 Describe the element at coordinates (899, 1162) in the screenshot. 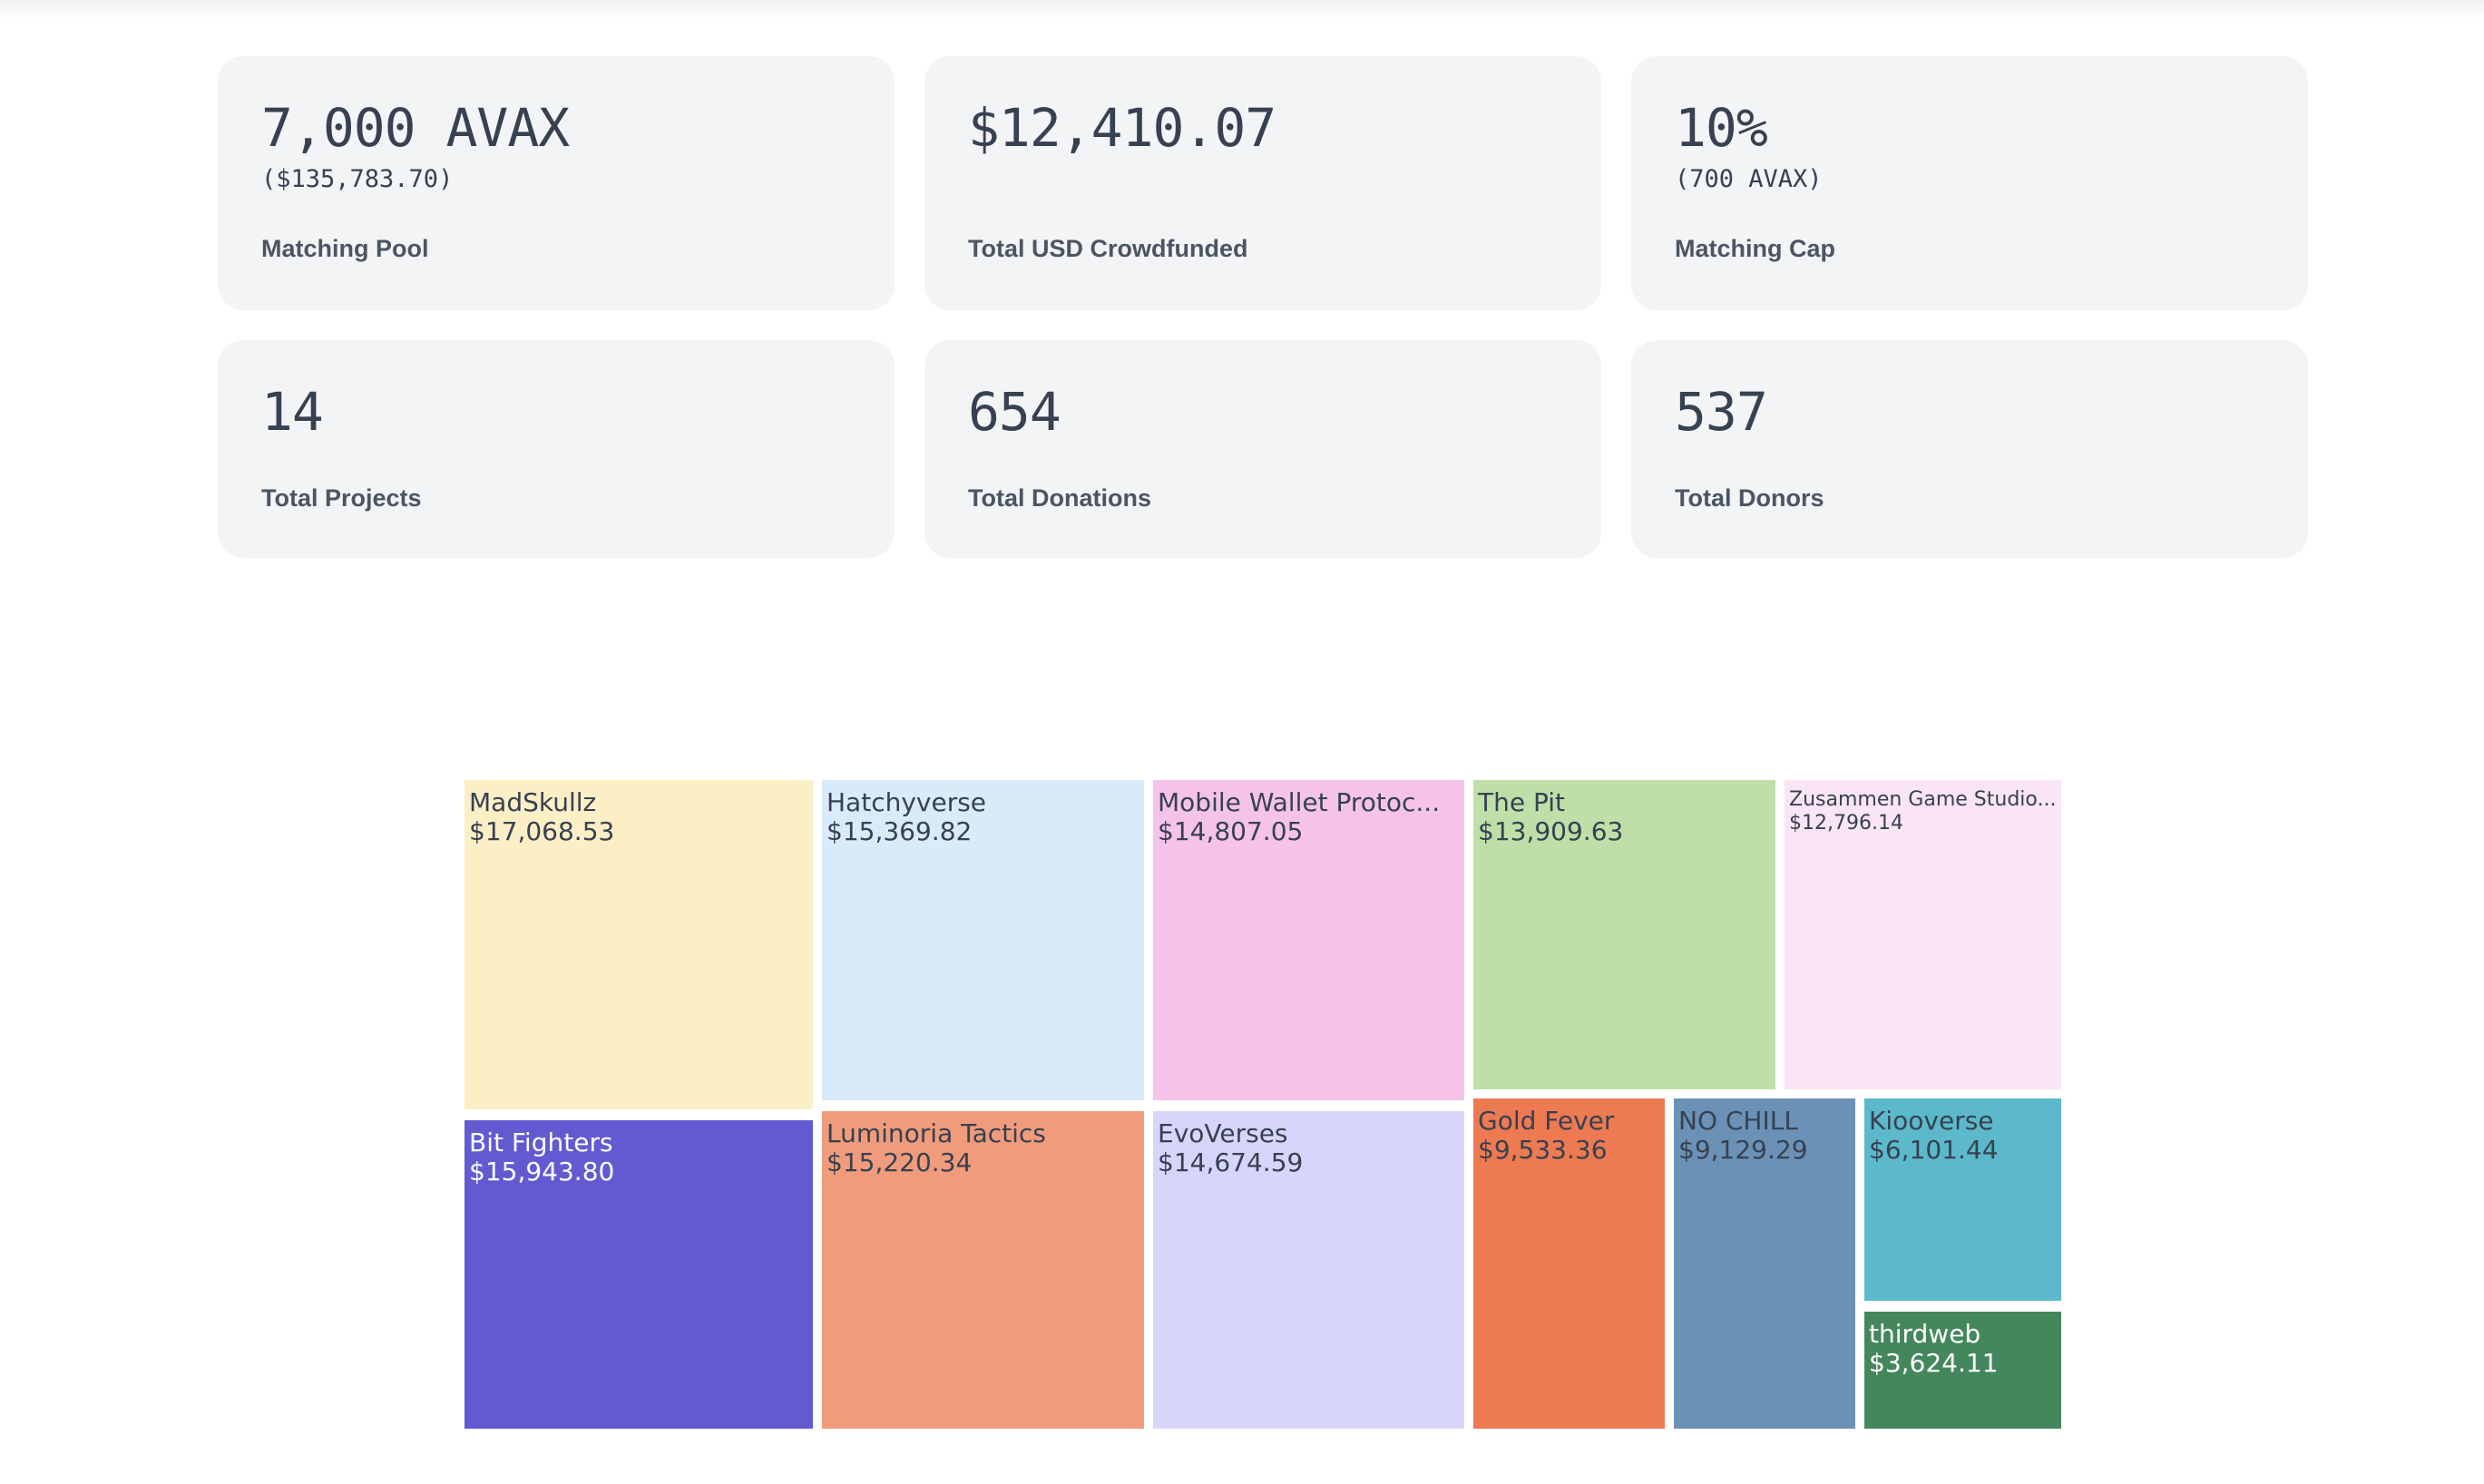

I see `treemap-tile-value: $15,220.34` at that location.